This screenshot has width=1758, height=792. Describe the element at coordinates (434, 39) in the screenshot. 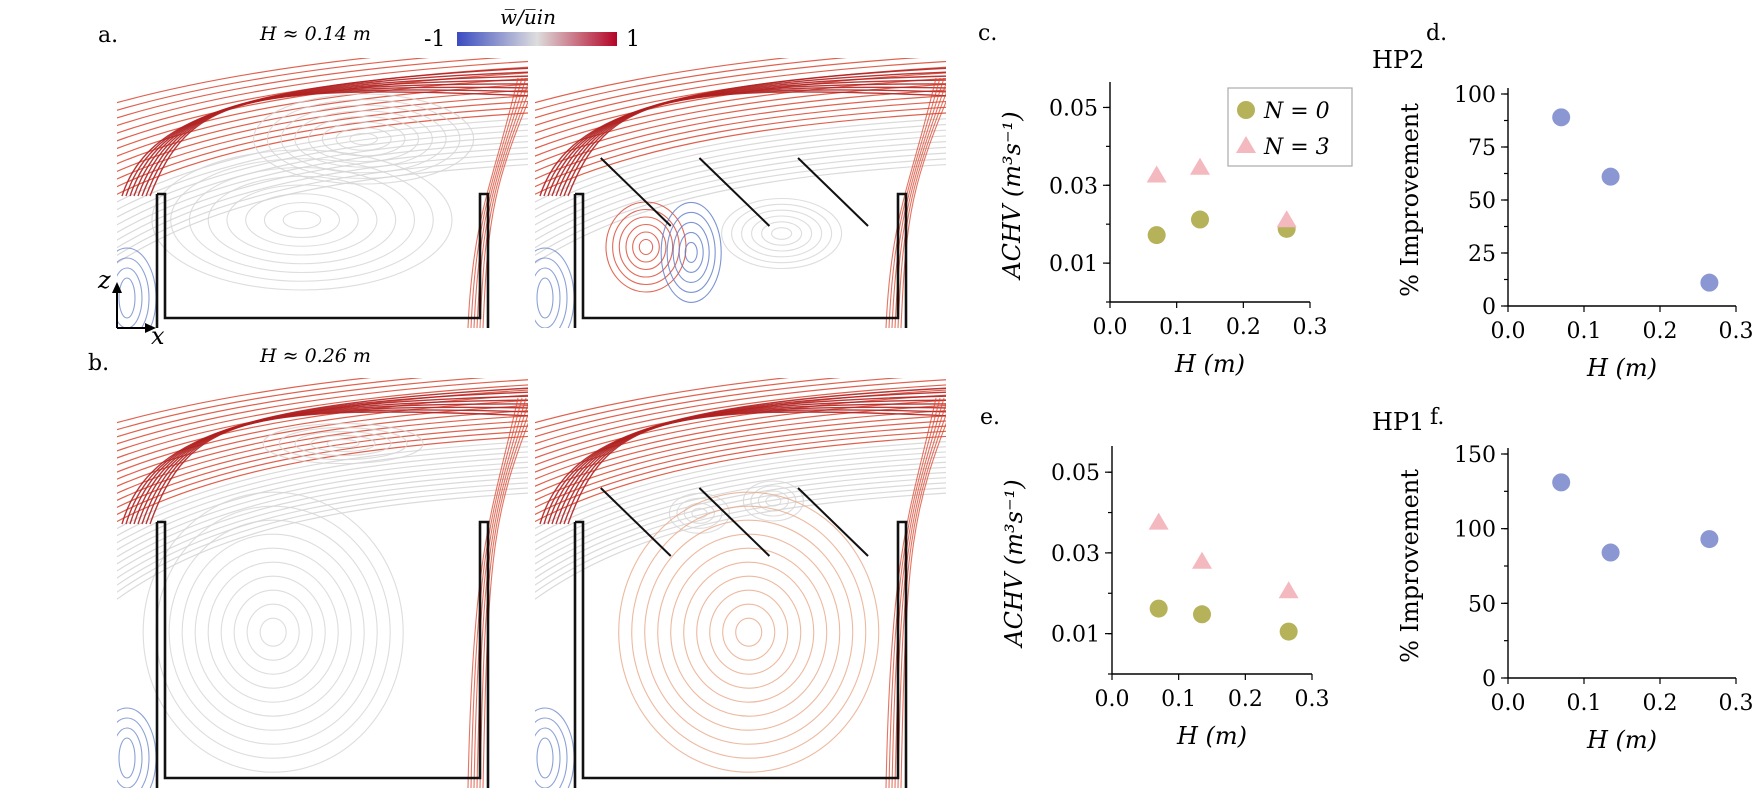

I see `colorbar-min-label: -1` at that location.